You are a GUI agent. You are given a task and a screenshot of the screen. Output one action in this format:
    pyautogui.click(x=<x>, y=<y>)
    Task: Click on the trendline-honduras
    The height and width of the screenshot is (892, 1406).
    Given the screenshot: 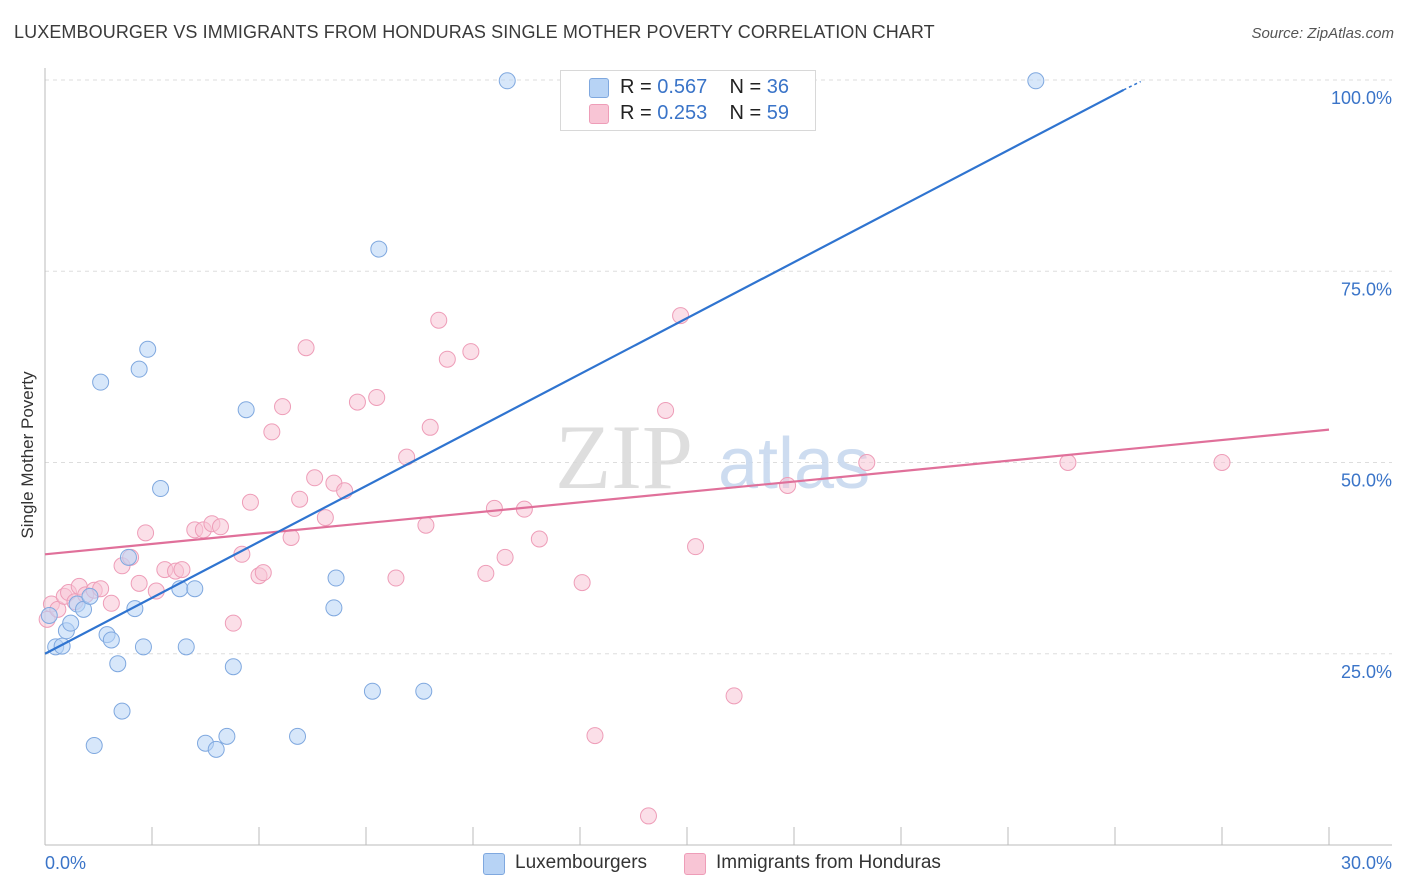 What is the action you would take?
    pyautogui.click(x=687, y=492)
    